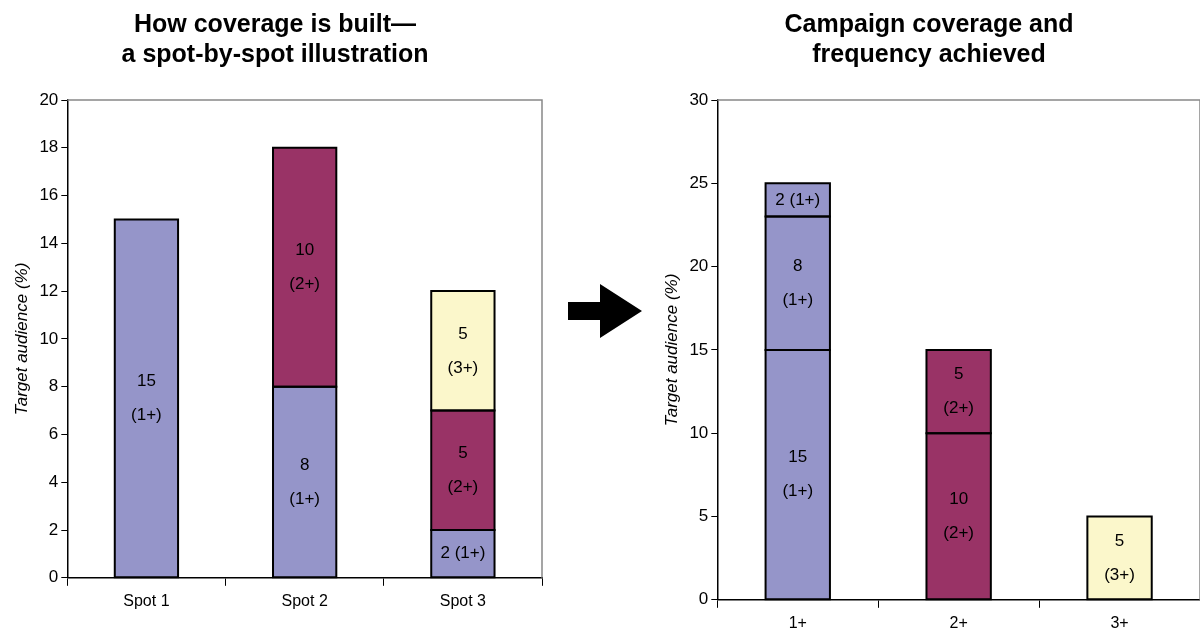  What do you see at coordinates (53, 481) in the screenshot?
I see `y-tick-label: 4` at bounding box center [53, 481].